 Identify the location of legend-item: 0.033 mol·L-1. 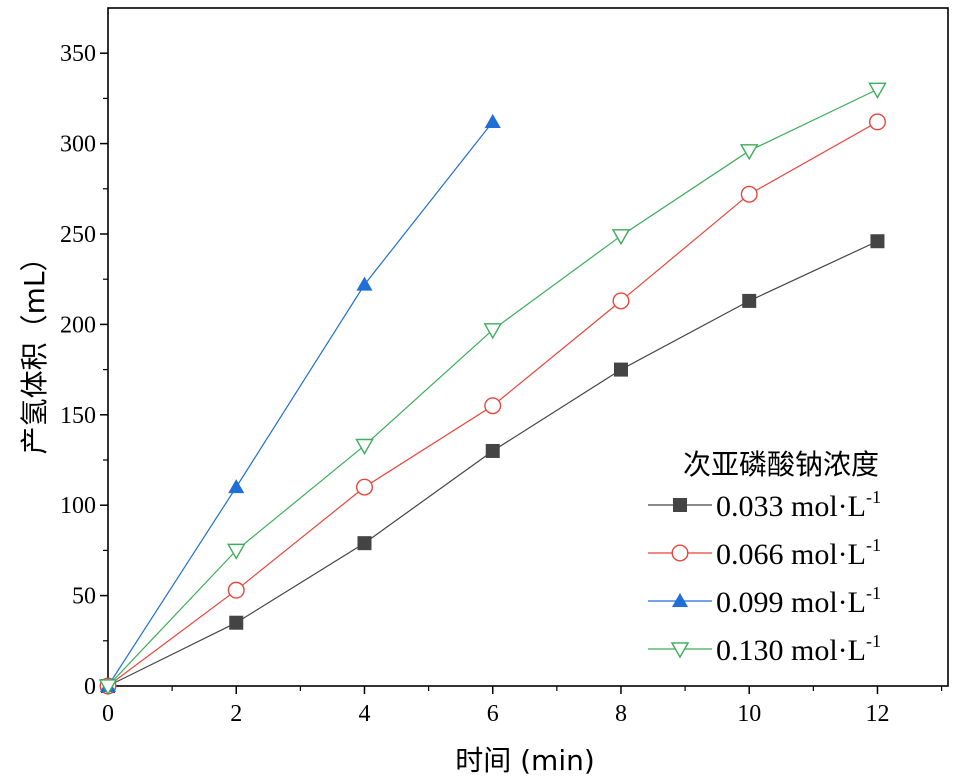
(764, 505).